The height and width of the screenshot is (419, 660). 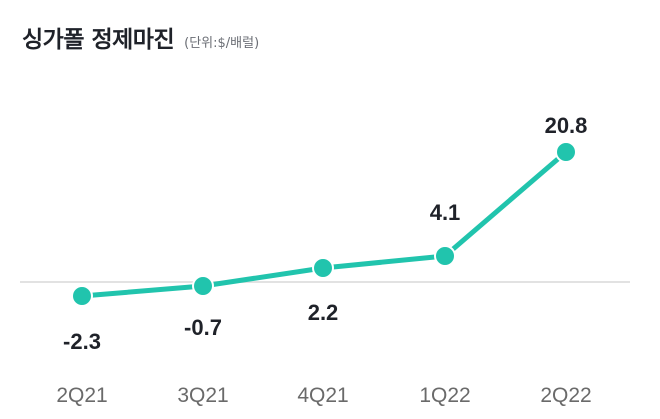 I want to click on x-tick-label: 1Q22, so click(x=444, y=395).